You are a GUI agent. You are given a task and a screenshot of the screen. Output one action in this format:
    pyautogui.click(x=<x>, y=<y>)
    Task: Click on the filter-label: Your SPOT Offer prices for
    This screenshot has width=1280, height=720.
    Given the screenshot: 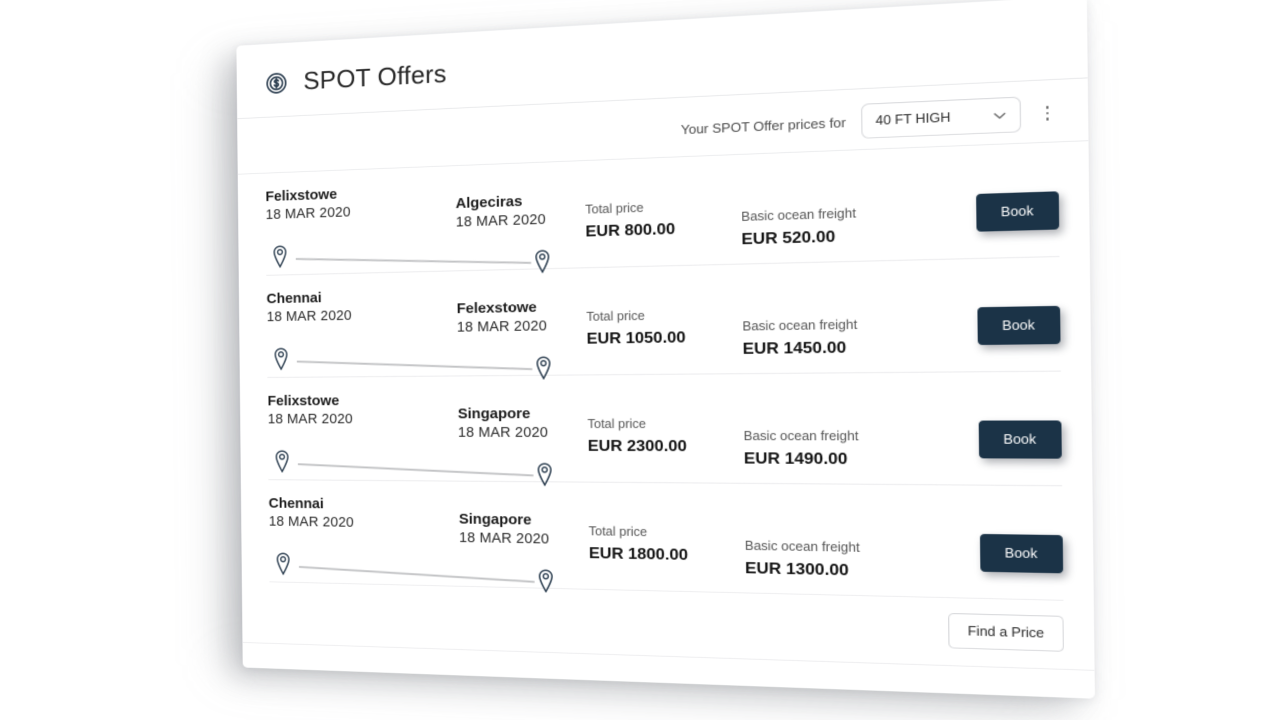 What is the action you would take?
    pyautogui.click(x=763, y=125)
    